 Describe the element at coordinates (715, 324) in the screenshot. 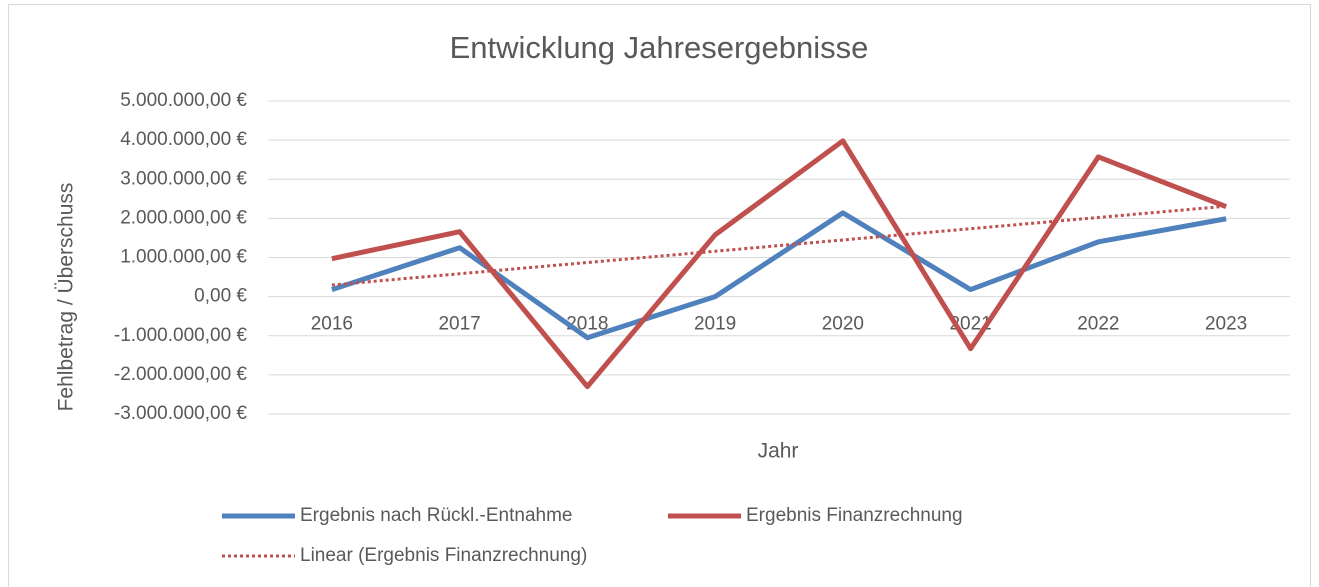

I see `x-tick-label: 2019` at that location.